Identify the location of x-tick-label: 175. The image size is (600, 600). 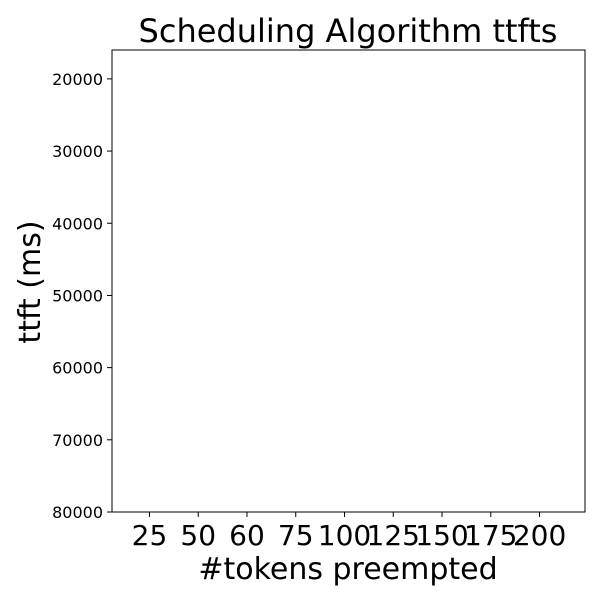
(490, 535).